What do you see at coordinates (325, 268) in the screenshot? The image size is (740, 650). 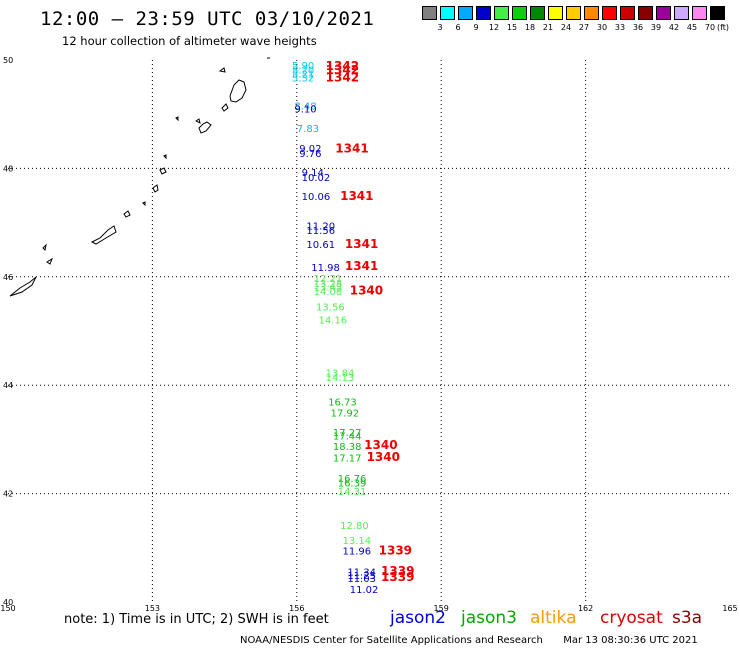 I see `swh-value: 11.98` at bounding box center [325, 268].